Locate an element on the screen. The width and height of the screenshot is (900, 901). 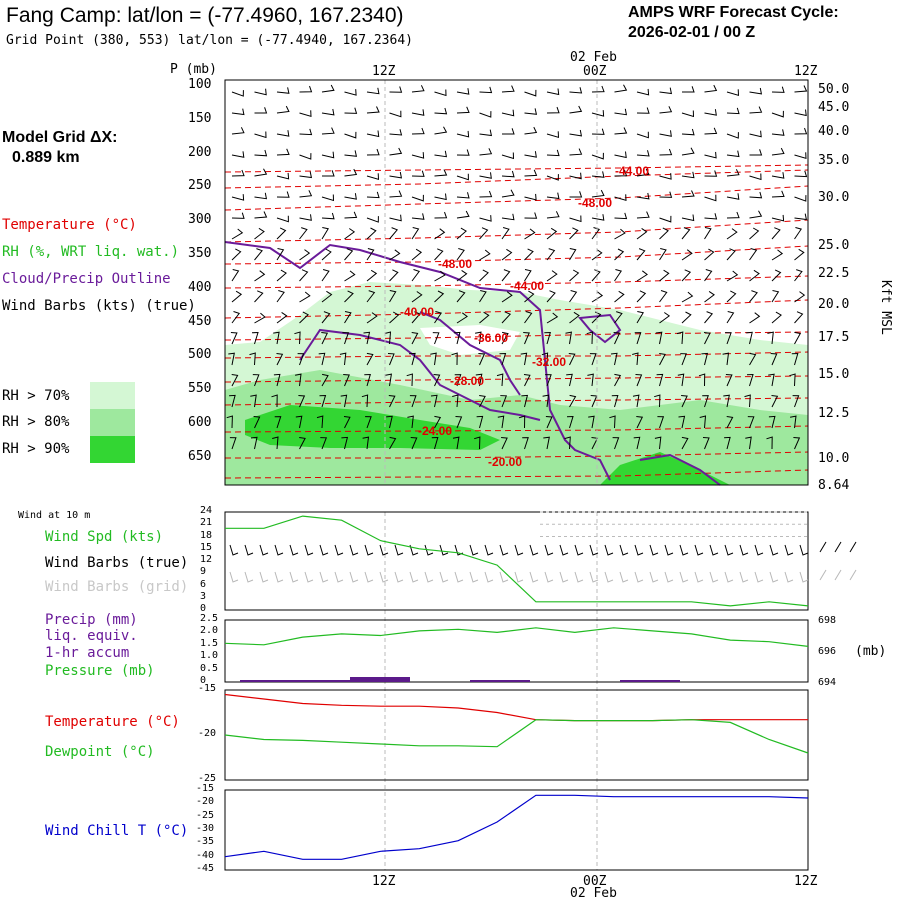
wind-speed-tick-label: 3 is located at coordinates (203, 596).